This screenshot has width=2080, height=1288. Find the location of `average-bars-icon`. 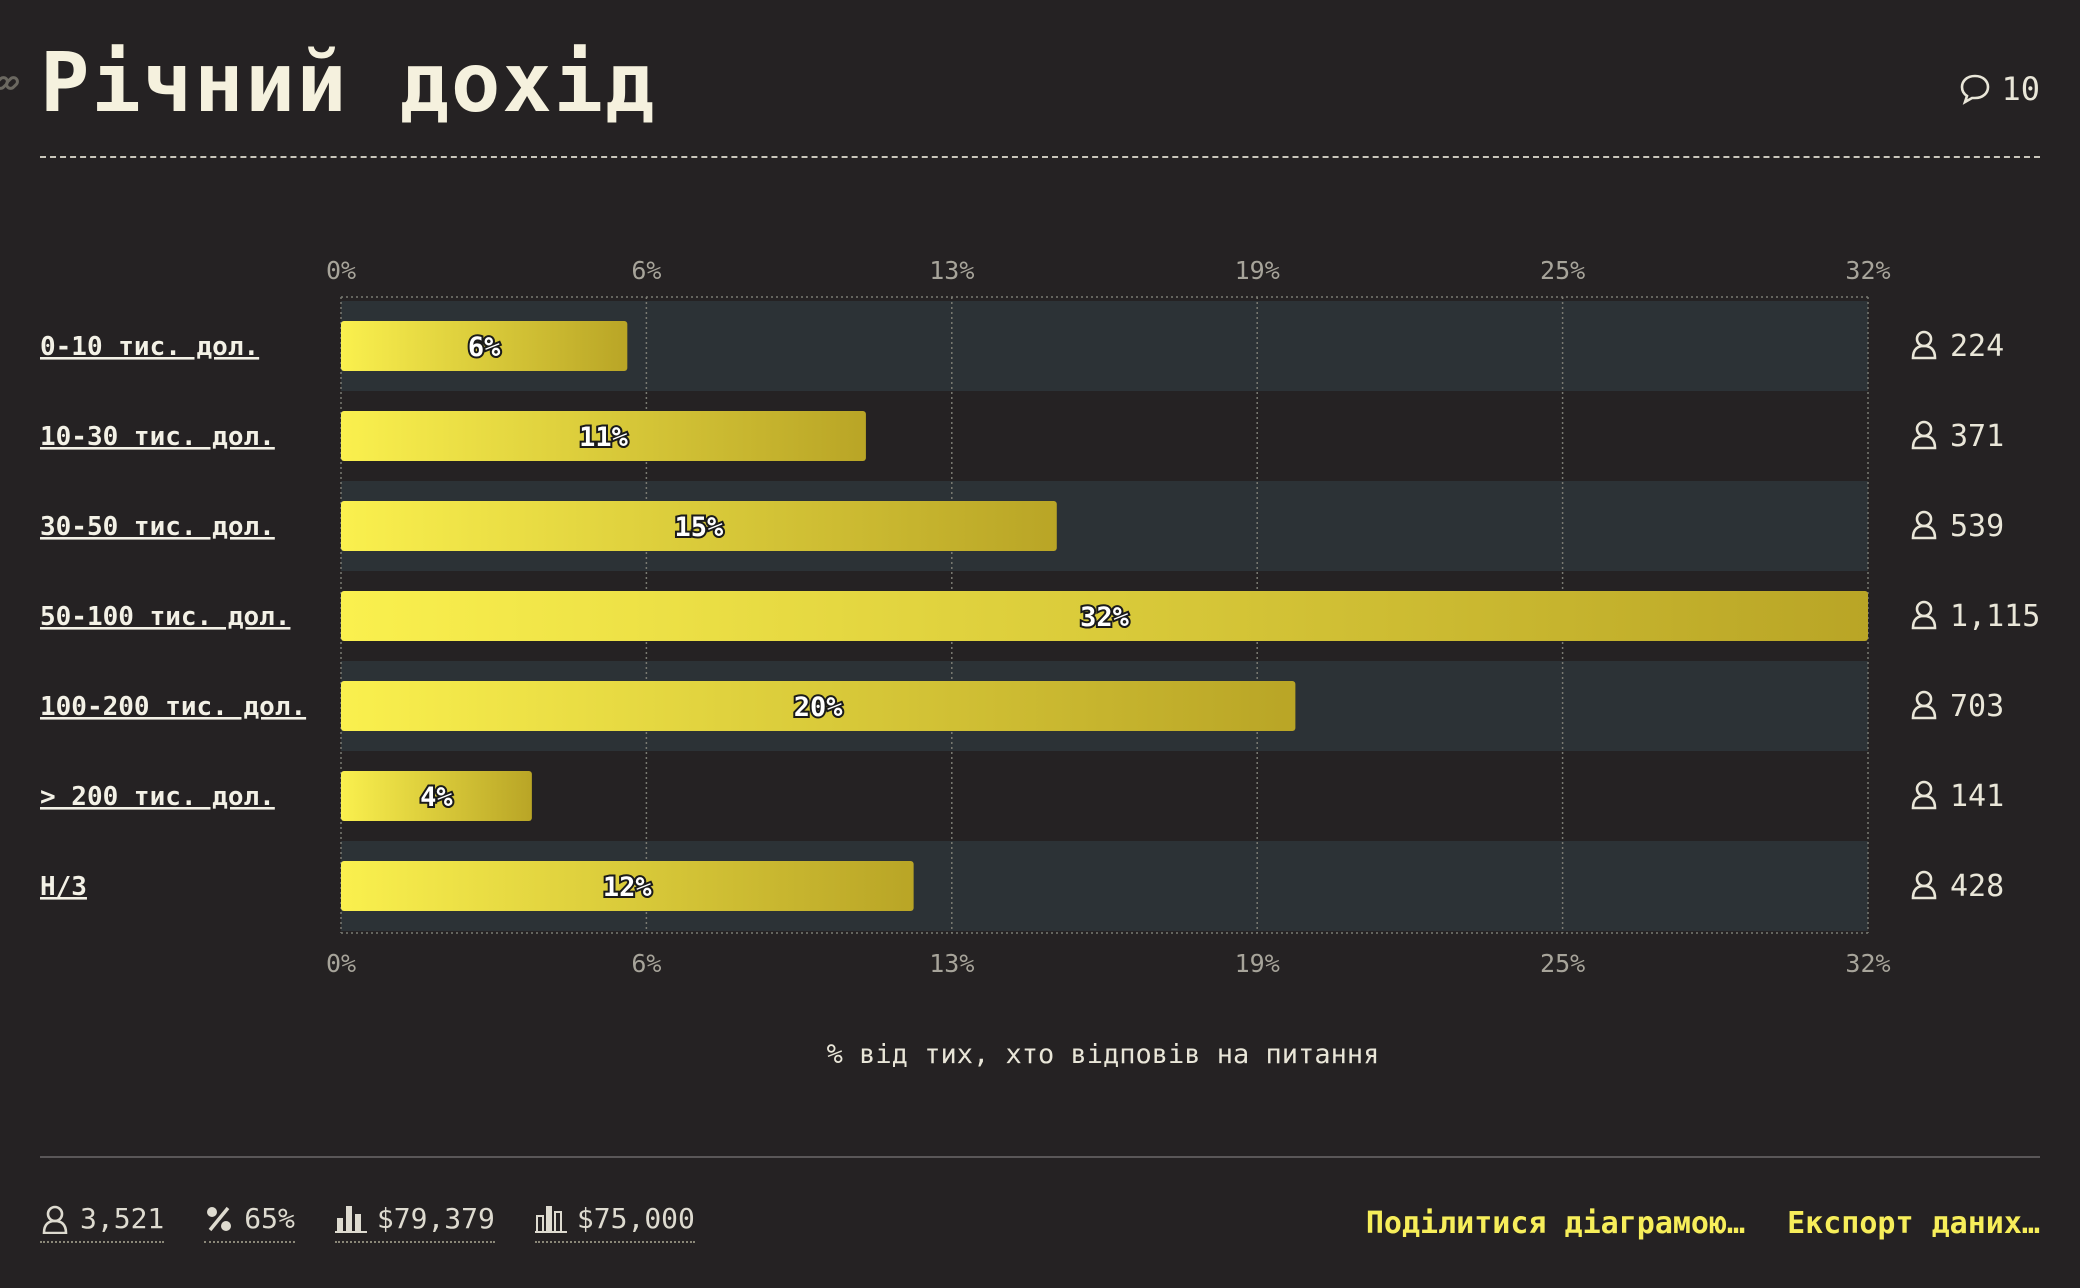

average-bars-icon is located at coordinates (350, 1219).